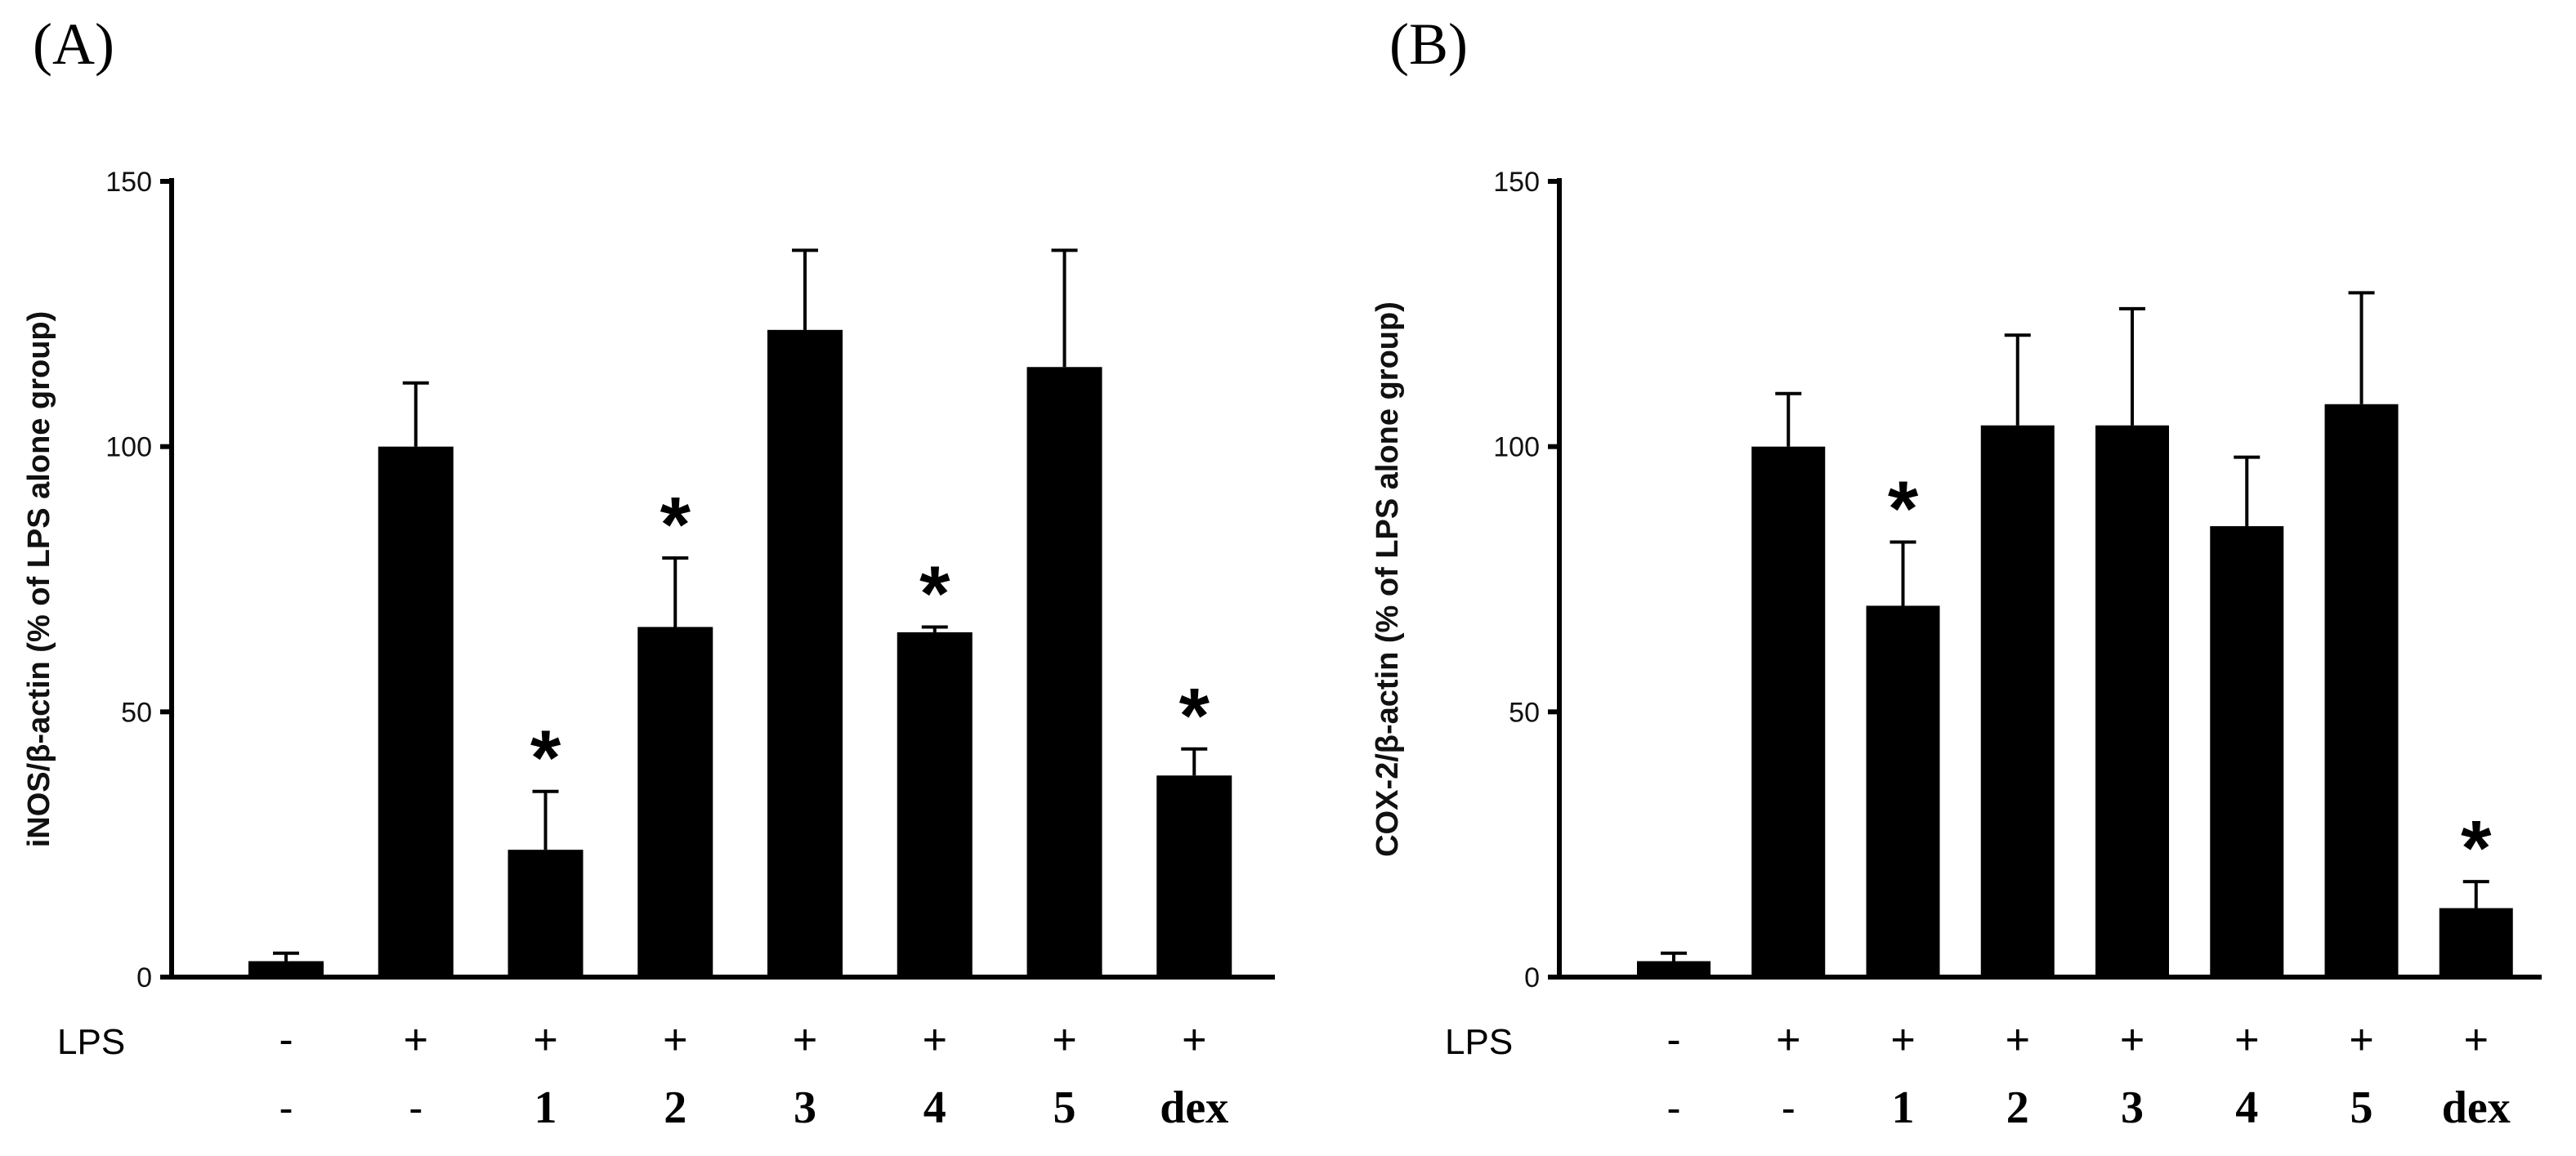 The width and height of the screenshot is (2576, 1156). Describe the element at coordinates (2246, 1107) in the screenshot. I see `panel-1-category-5: 4` at that location.